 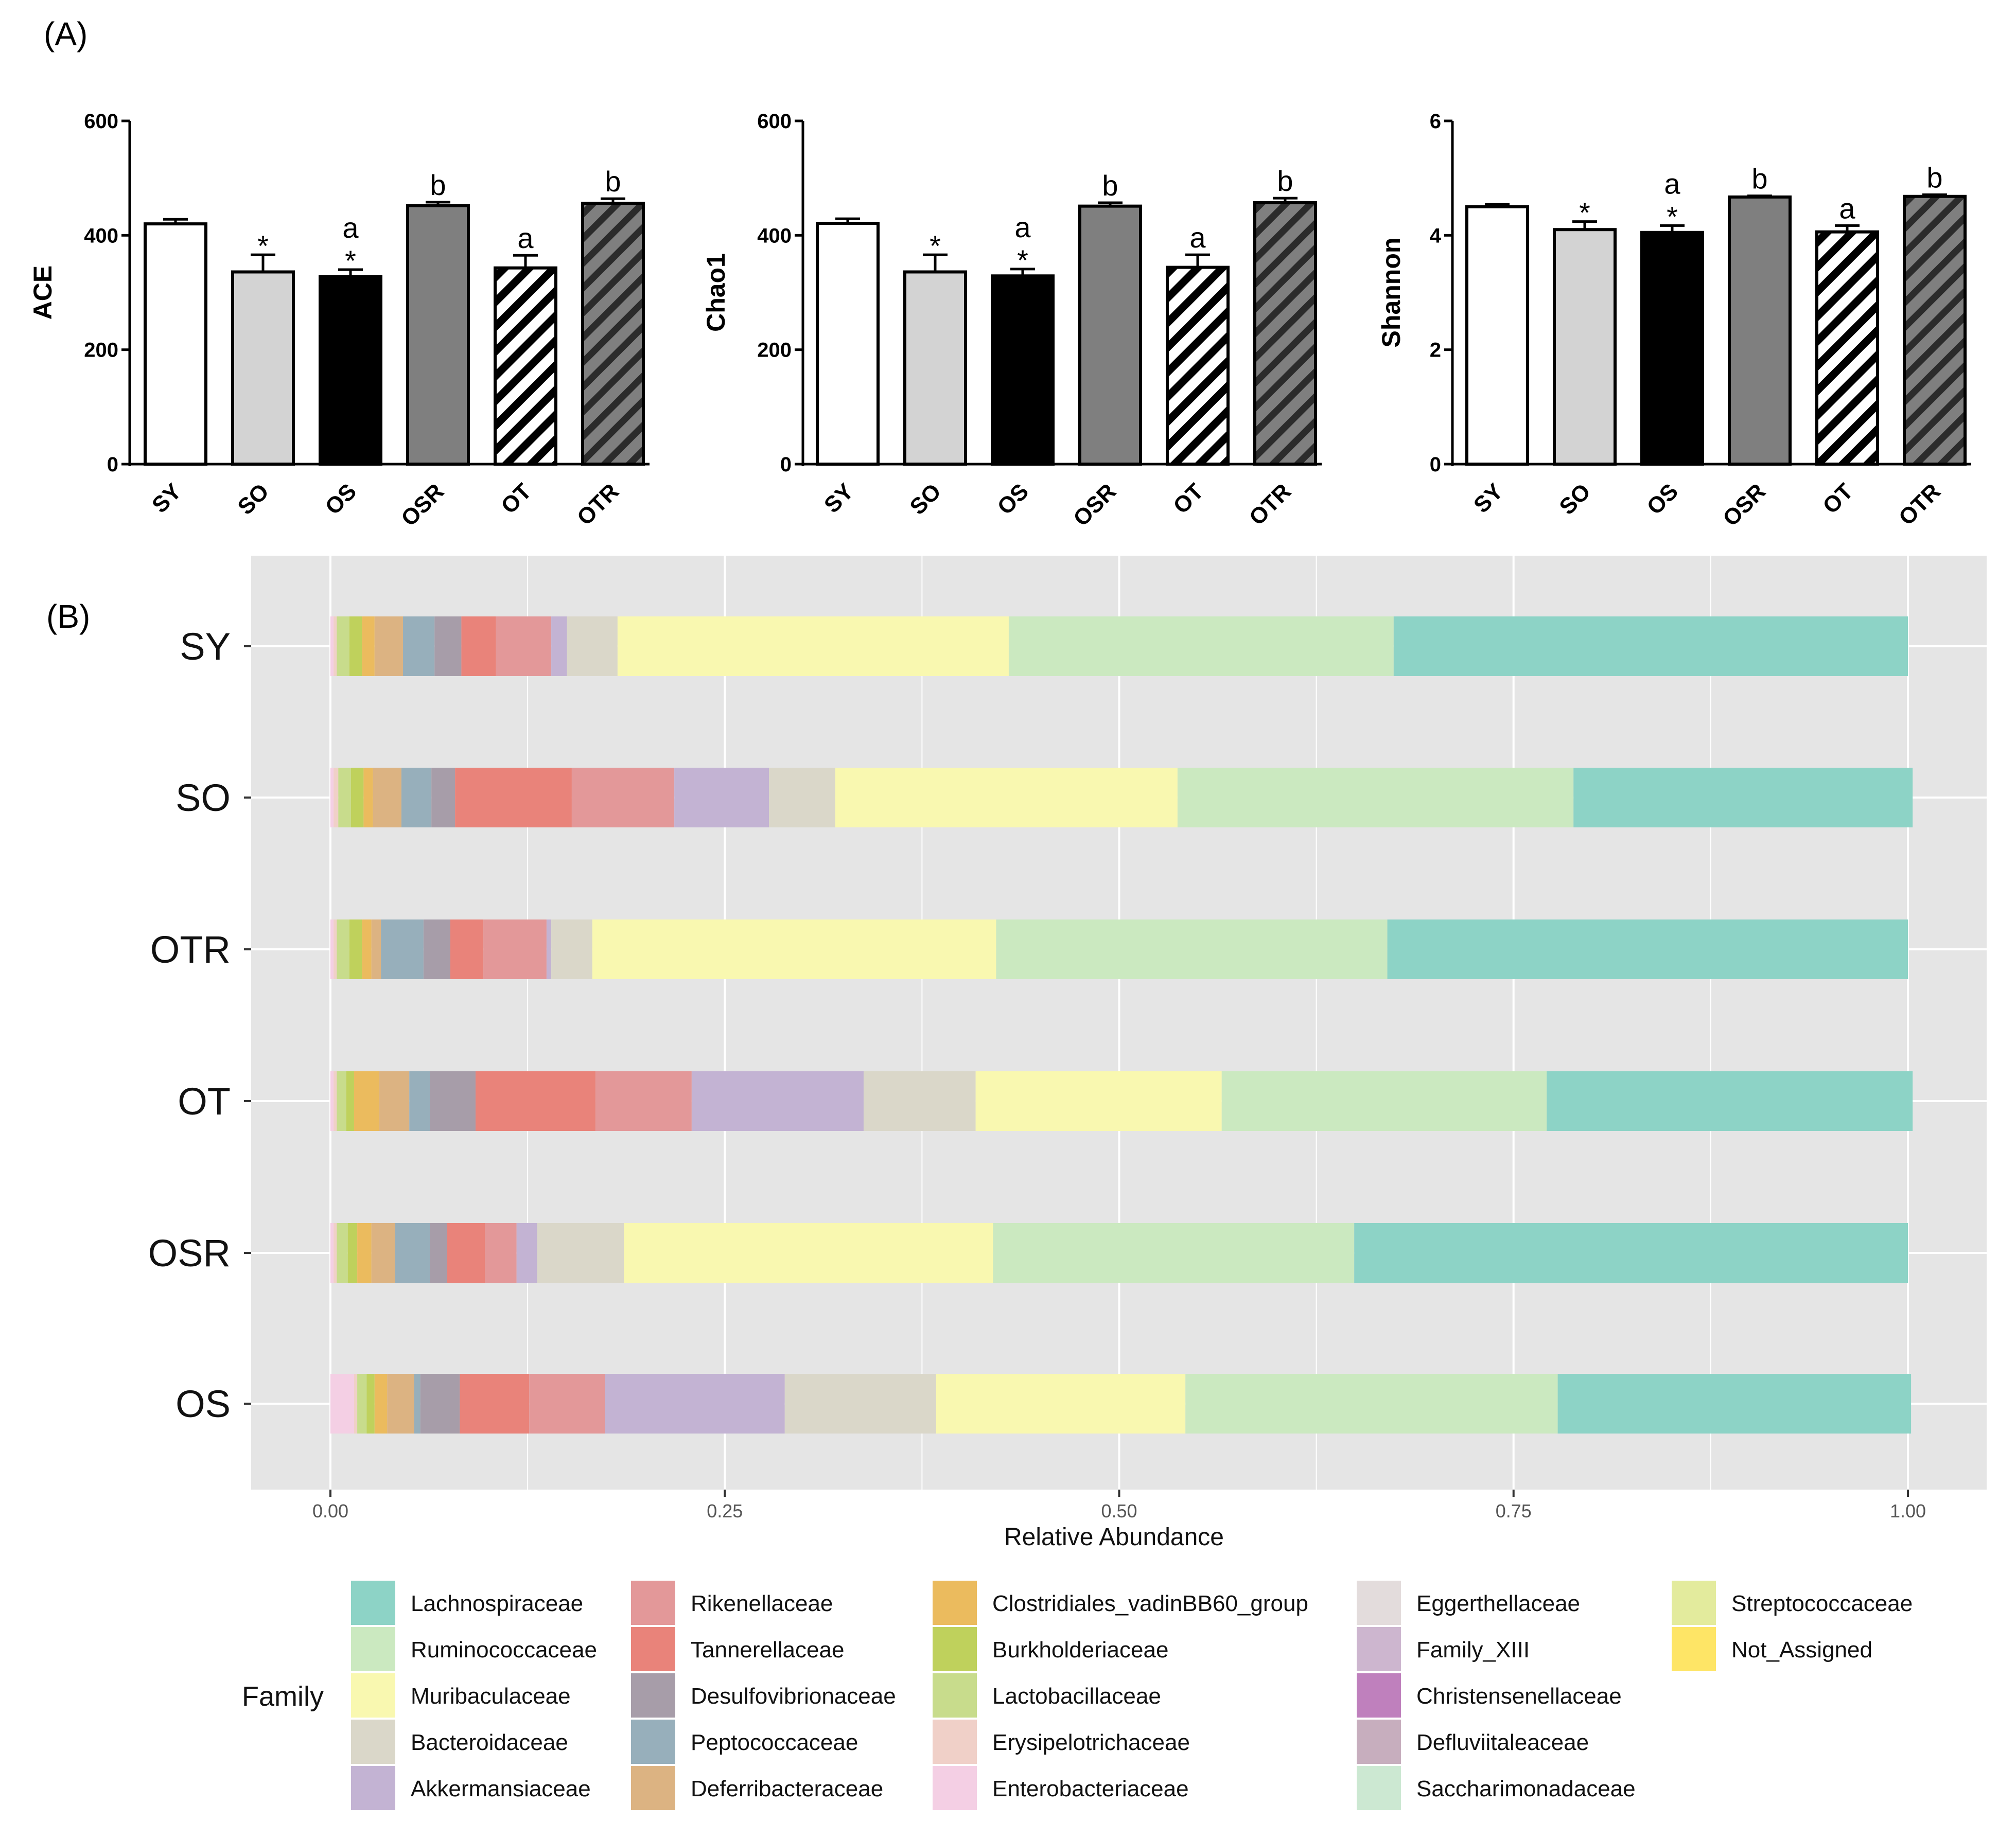 What do you see at coordinates (935, 368) in the screenshot?
I see `bar-so` at bounding box center [935, 368].